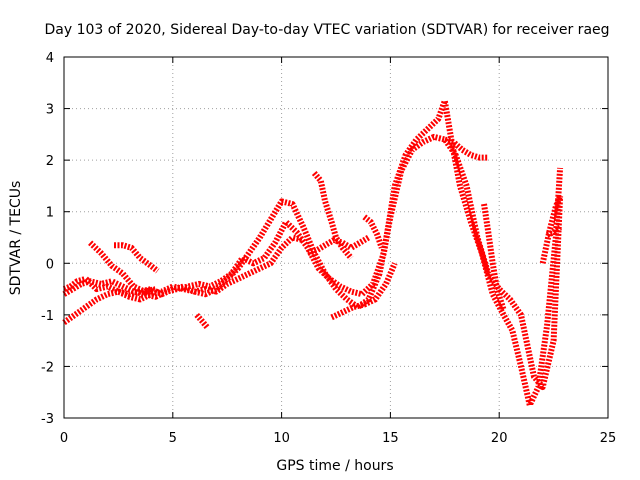 The width and height of the screenshot is (640, 480). Describe the element at coordinates (281, 438) in the screenshot. I see `x-tick-label: 10` at that location.